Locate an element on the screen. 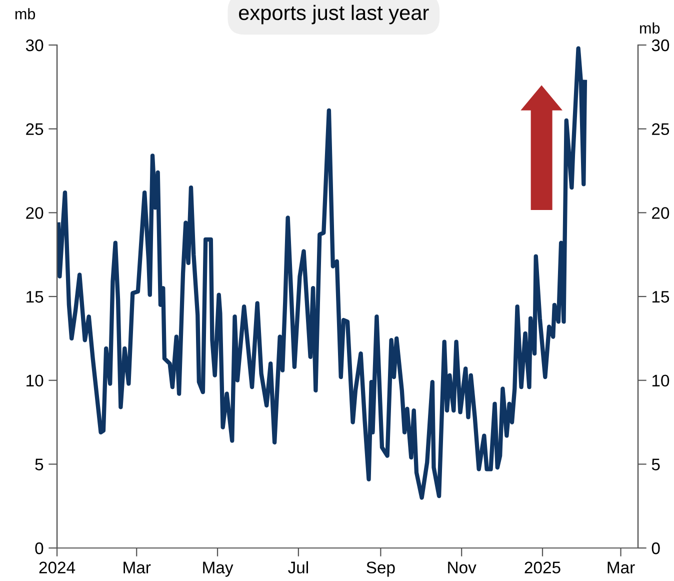 The image size is (674, 581). y2-tick-label: 30 is located at coordinates (661, 45).